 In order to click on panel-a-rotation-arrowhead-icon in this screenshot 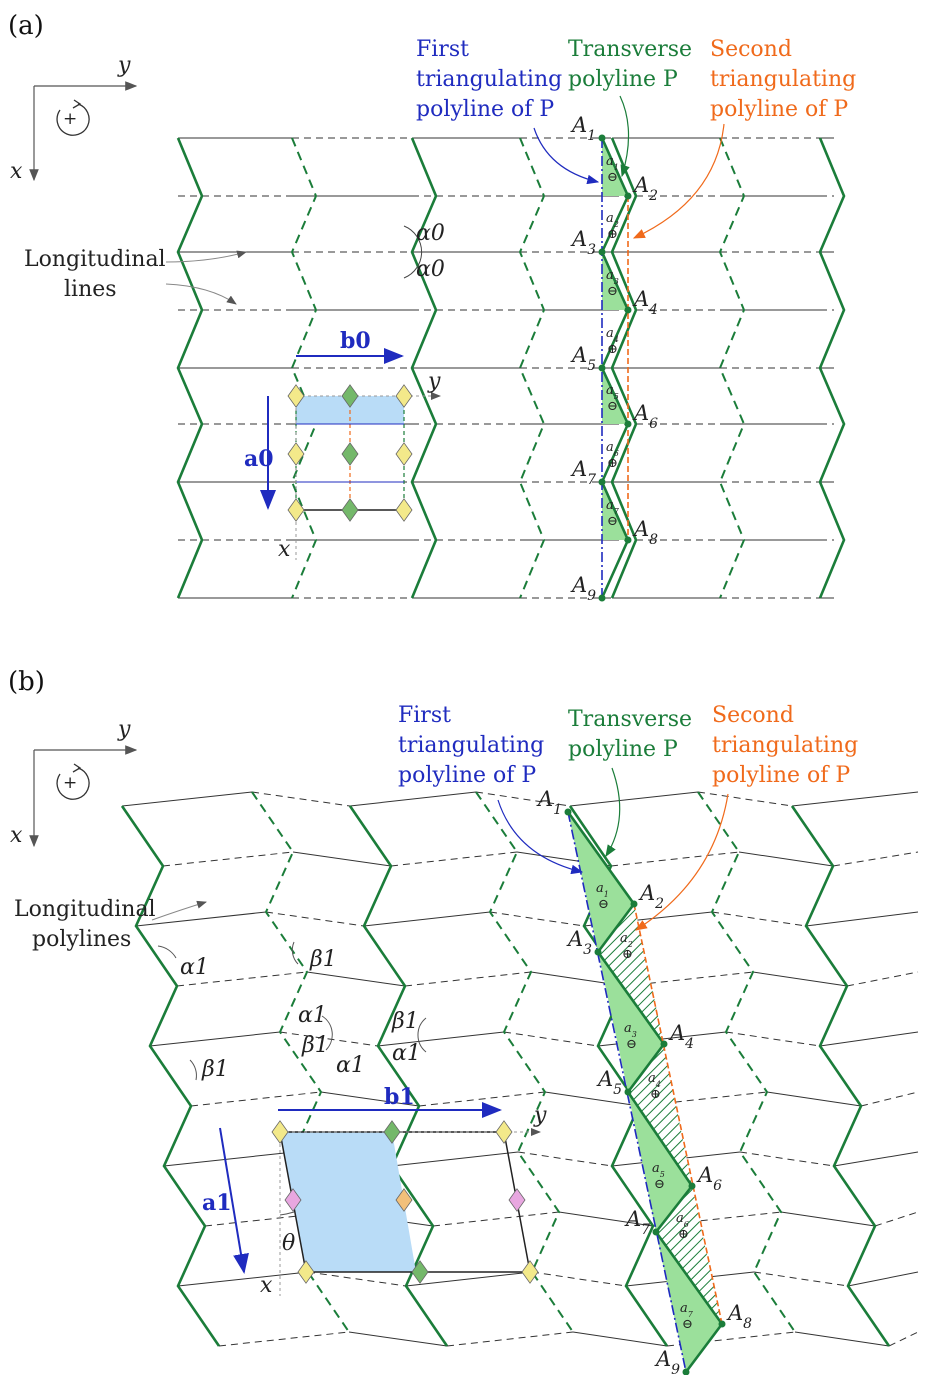, I will do `click(77, 104)`.